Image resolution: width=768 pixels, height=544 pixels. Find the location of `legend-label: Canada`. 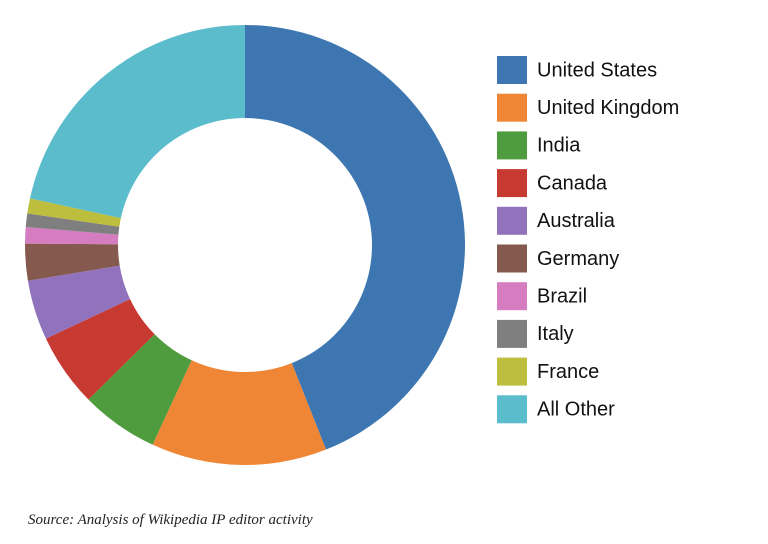

legend-label: Canada is located at coordinates (572, 183).